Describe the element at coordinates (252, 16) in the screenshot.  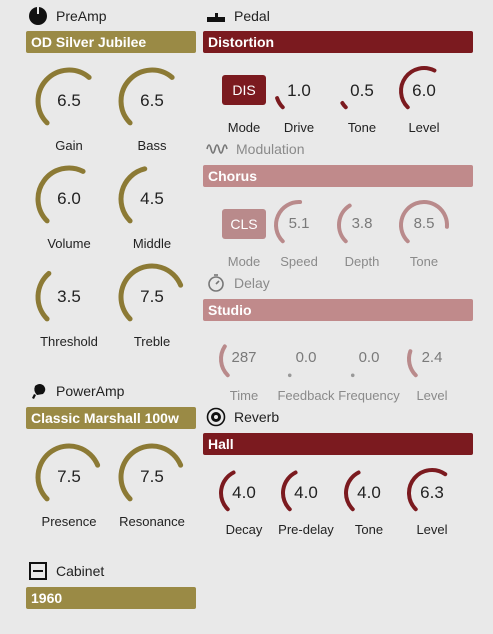
I see `pedal-title: Pedal` at that location.